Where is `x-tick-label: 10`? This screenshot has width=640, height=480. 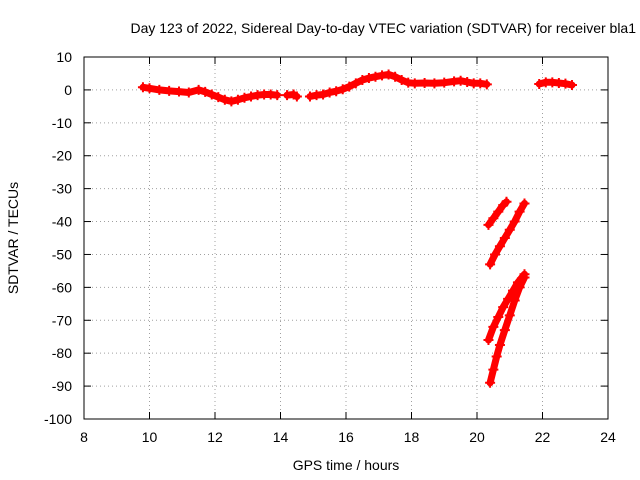 x-tick-label: 10 is located at coordinates (150, 437).